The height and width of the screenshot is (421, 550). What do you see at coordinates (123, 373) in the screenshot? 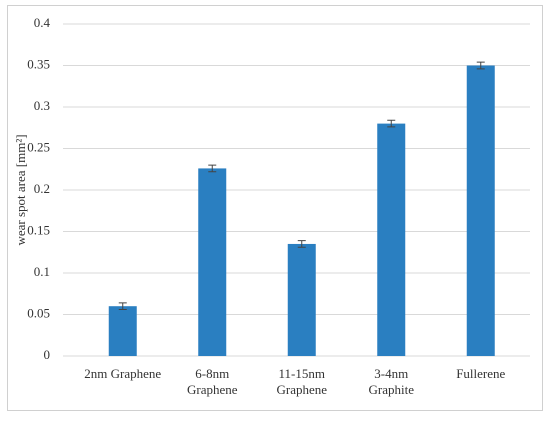
I see `x-tick-label: 2nm Graphene` at bounding box center [123, 373].